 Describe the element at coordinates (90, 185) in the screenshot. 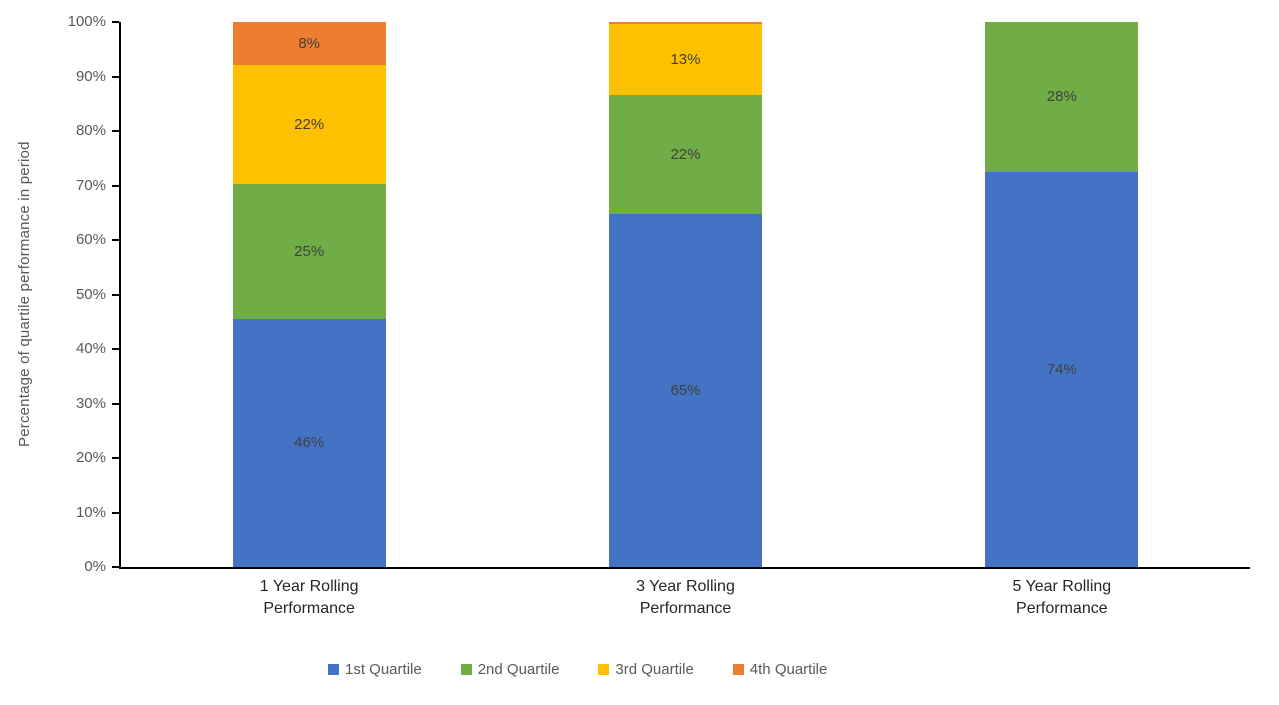

I see `y-tick-label-70pct: 70%` at that location.